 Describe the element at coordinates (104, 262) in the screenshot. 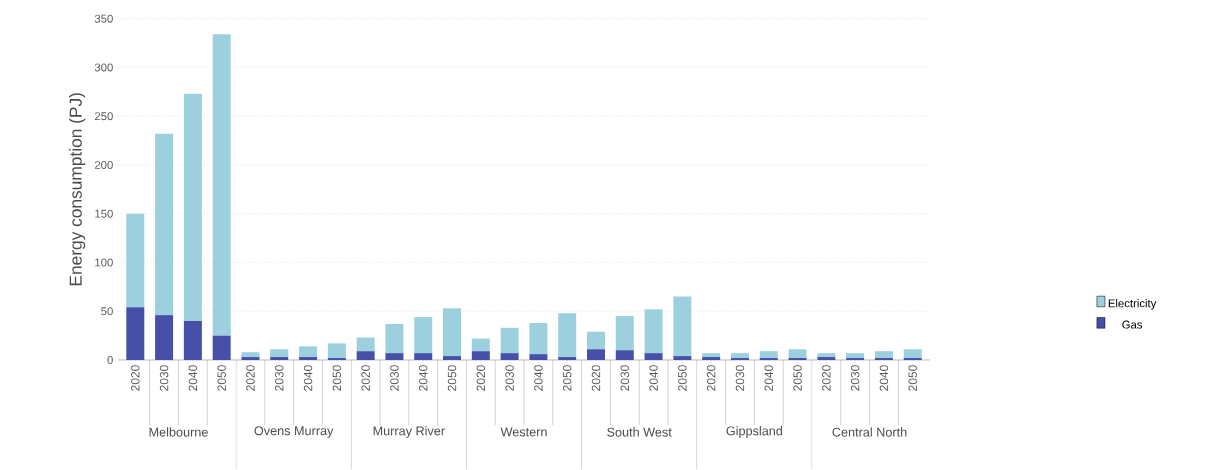

I see `y-tick-label: 100` at that location.